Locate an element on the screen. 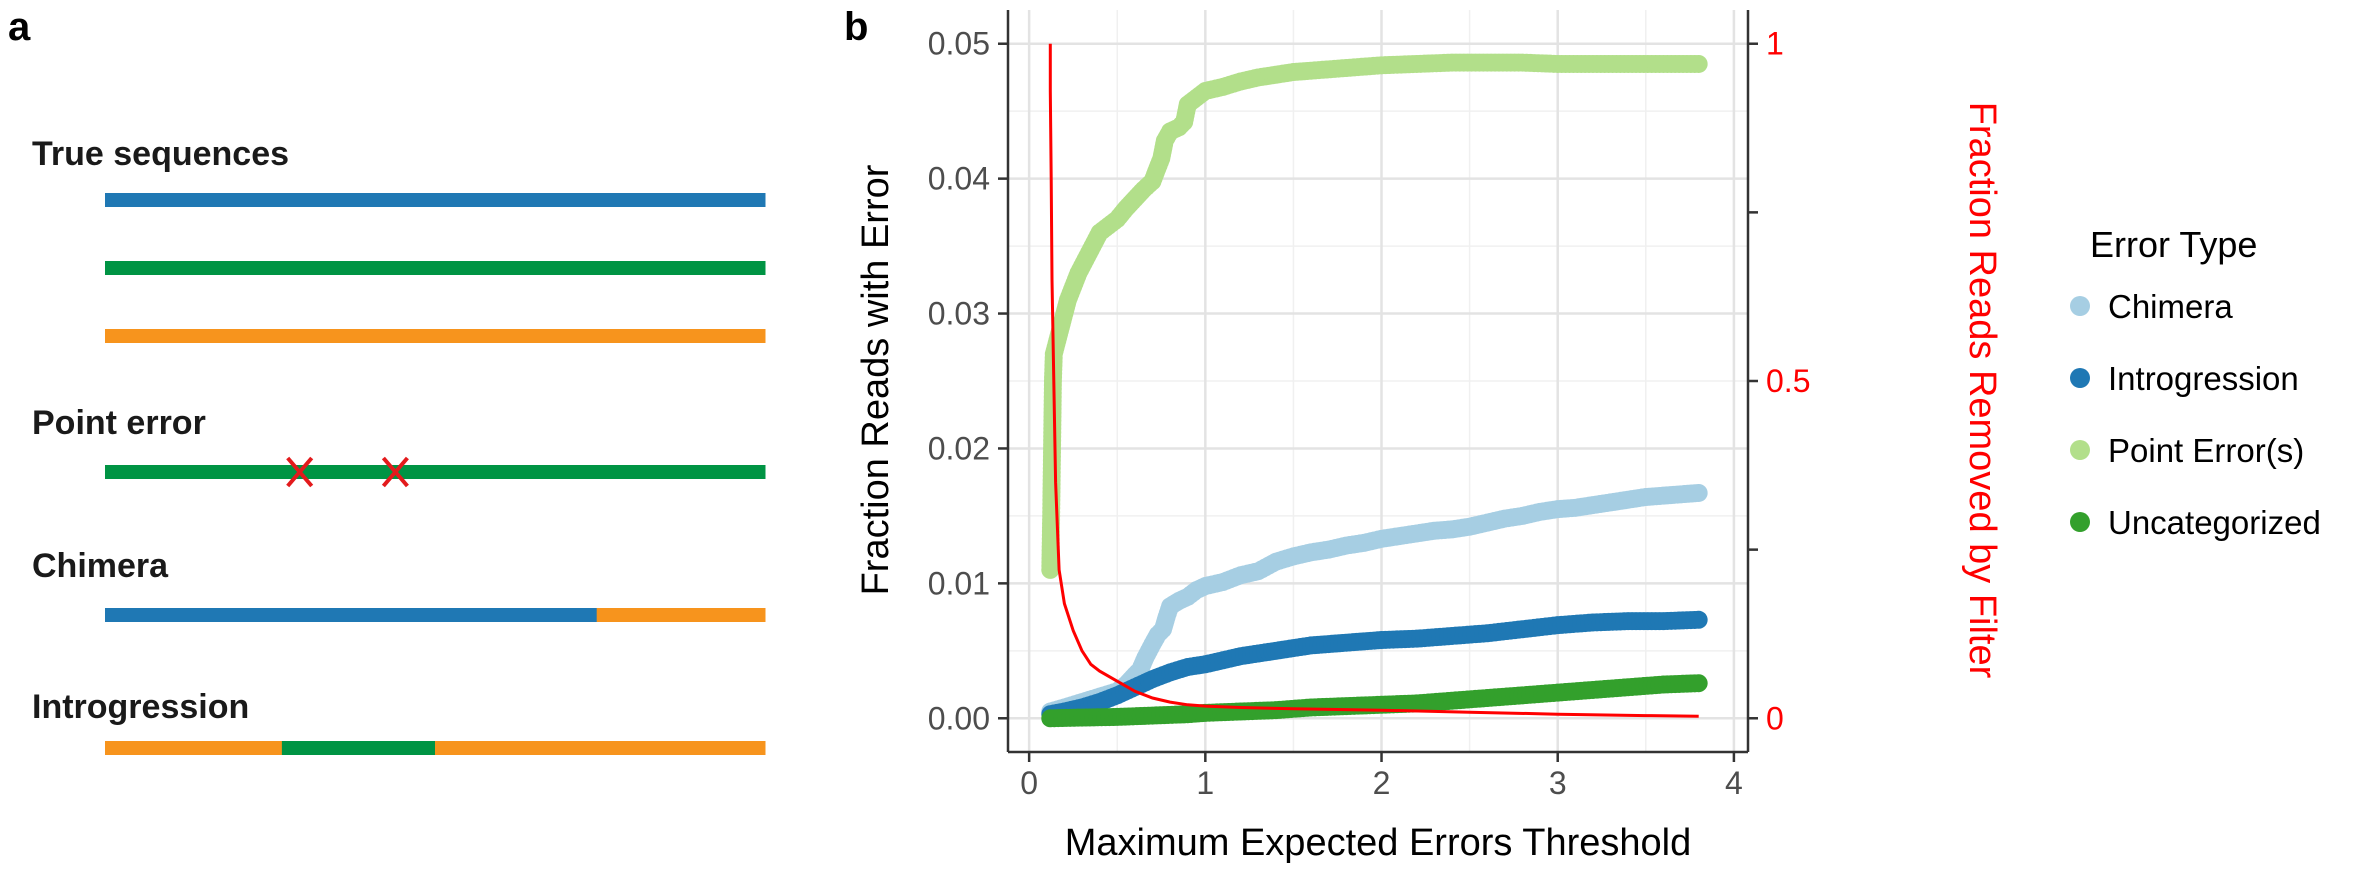 The width and height of the screenshot is (2371, 875). panel-b-letter: b is located at coordinates (856, 27).